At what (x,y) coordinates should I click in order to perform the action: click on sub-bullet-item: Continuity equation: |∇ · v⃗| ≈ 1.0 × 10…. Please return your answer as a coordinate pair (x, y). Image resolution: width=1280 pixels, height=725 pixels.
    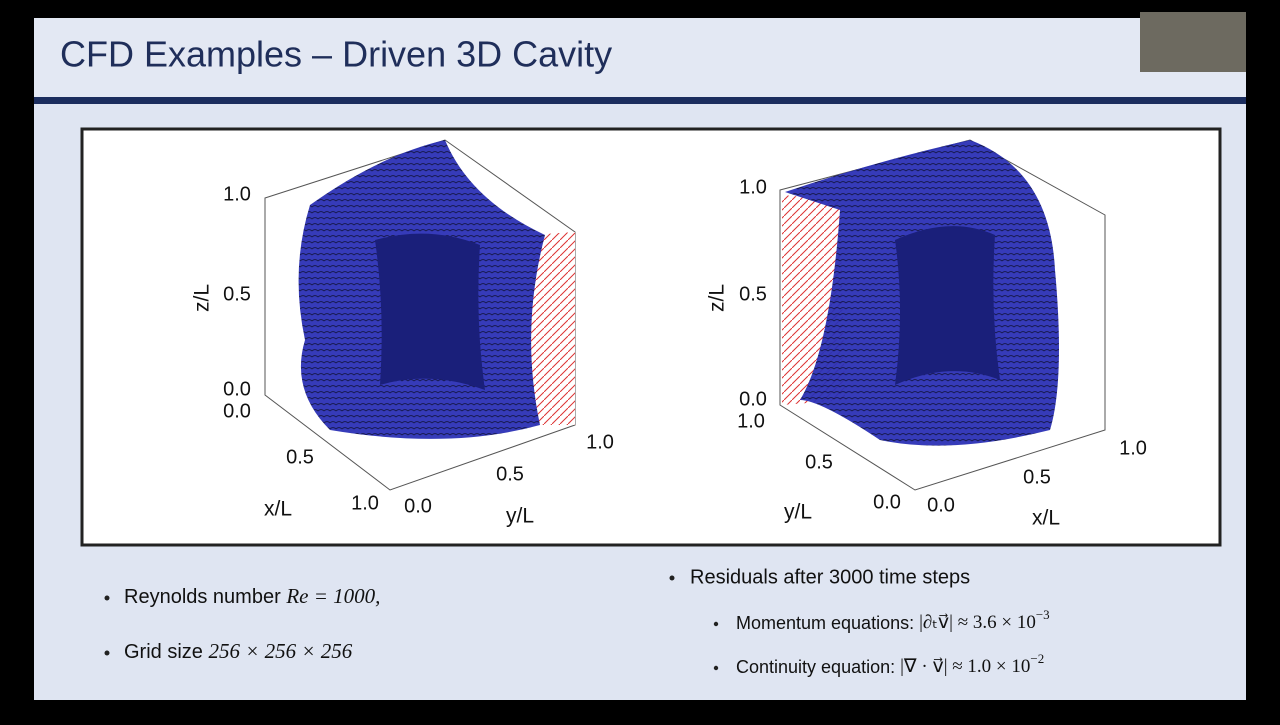
    Looking at the image, I should click on (890, 664).